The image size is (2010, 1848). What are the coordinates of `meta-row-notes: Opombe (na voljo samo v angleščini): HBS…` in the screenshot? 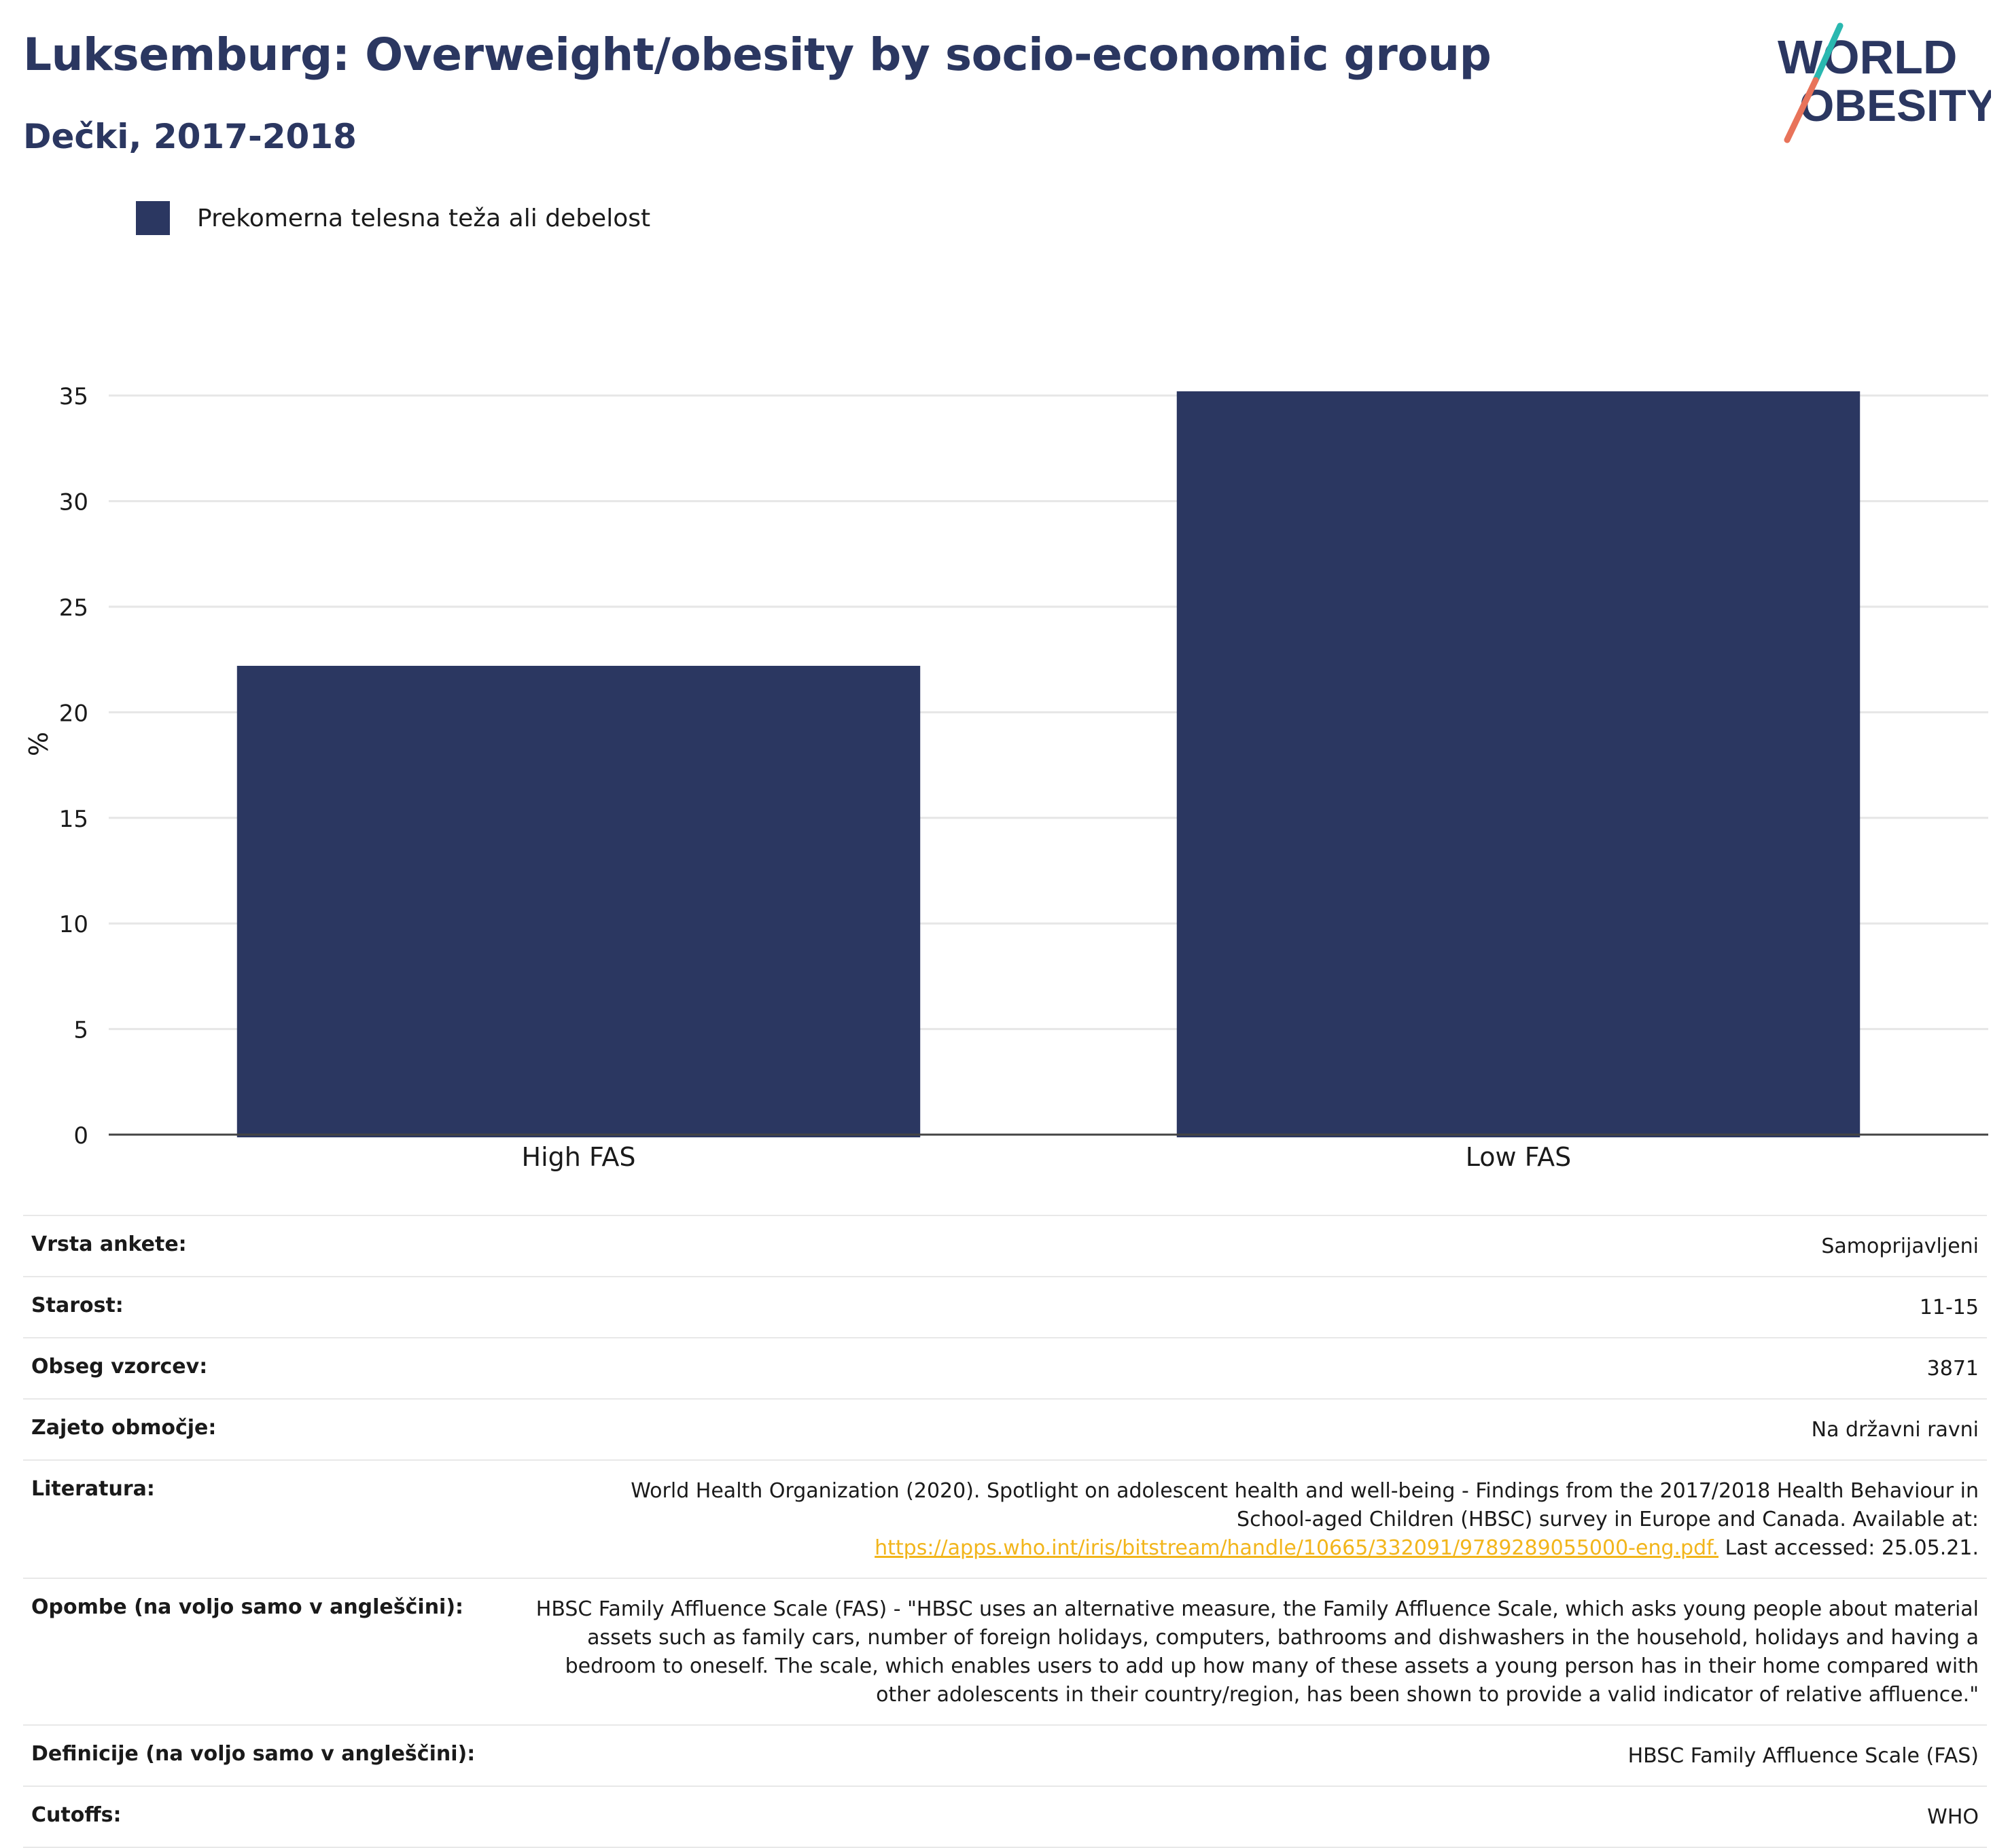 It's located at (1005, 1651).